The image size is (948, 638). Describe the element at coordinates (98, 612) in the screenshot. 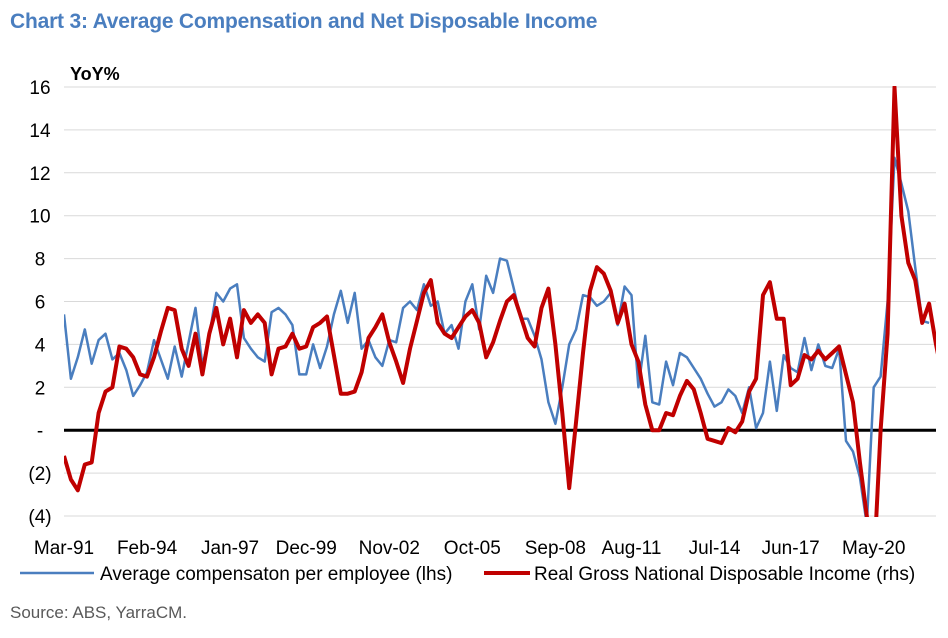

I see `source-note: Source: ABS, YarraCM.` at that location.